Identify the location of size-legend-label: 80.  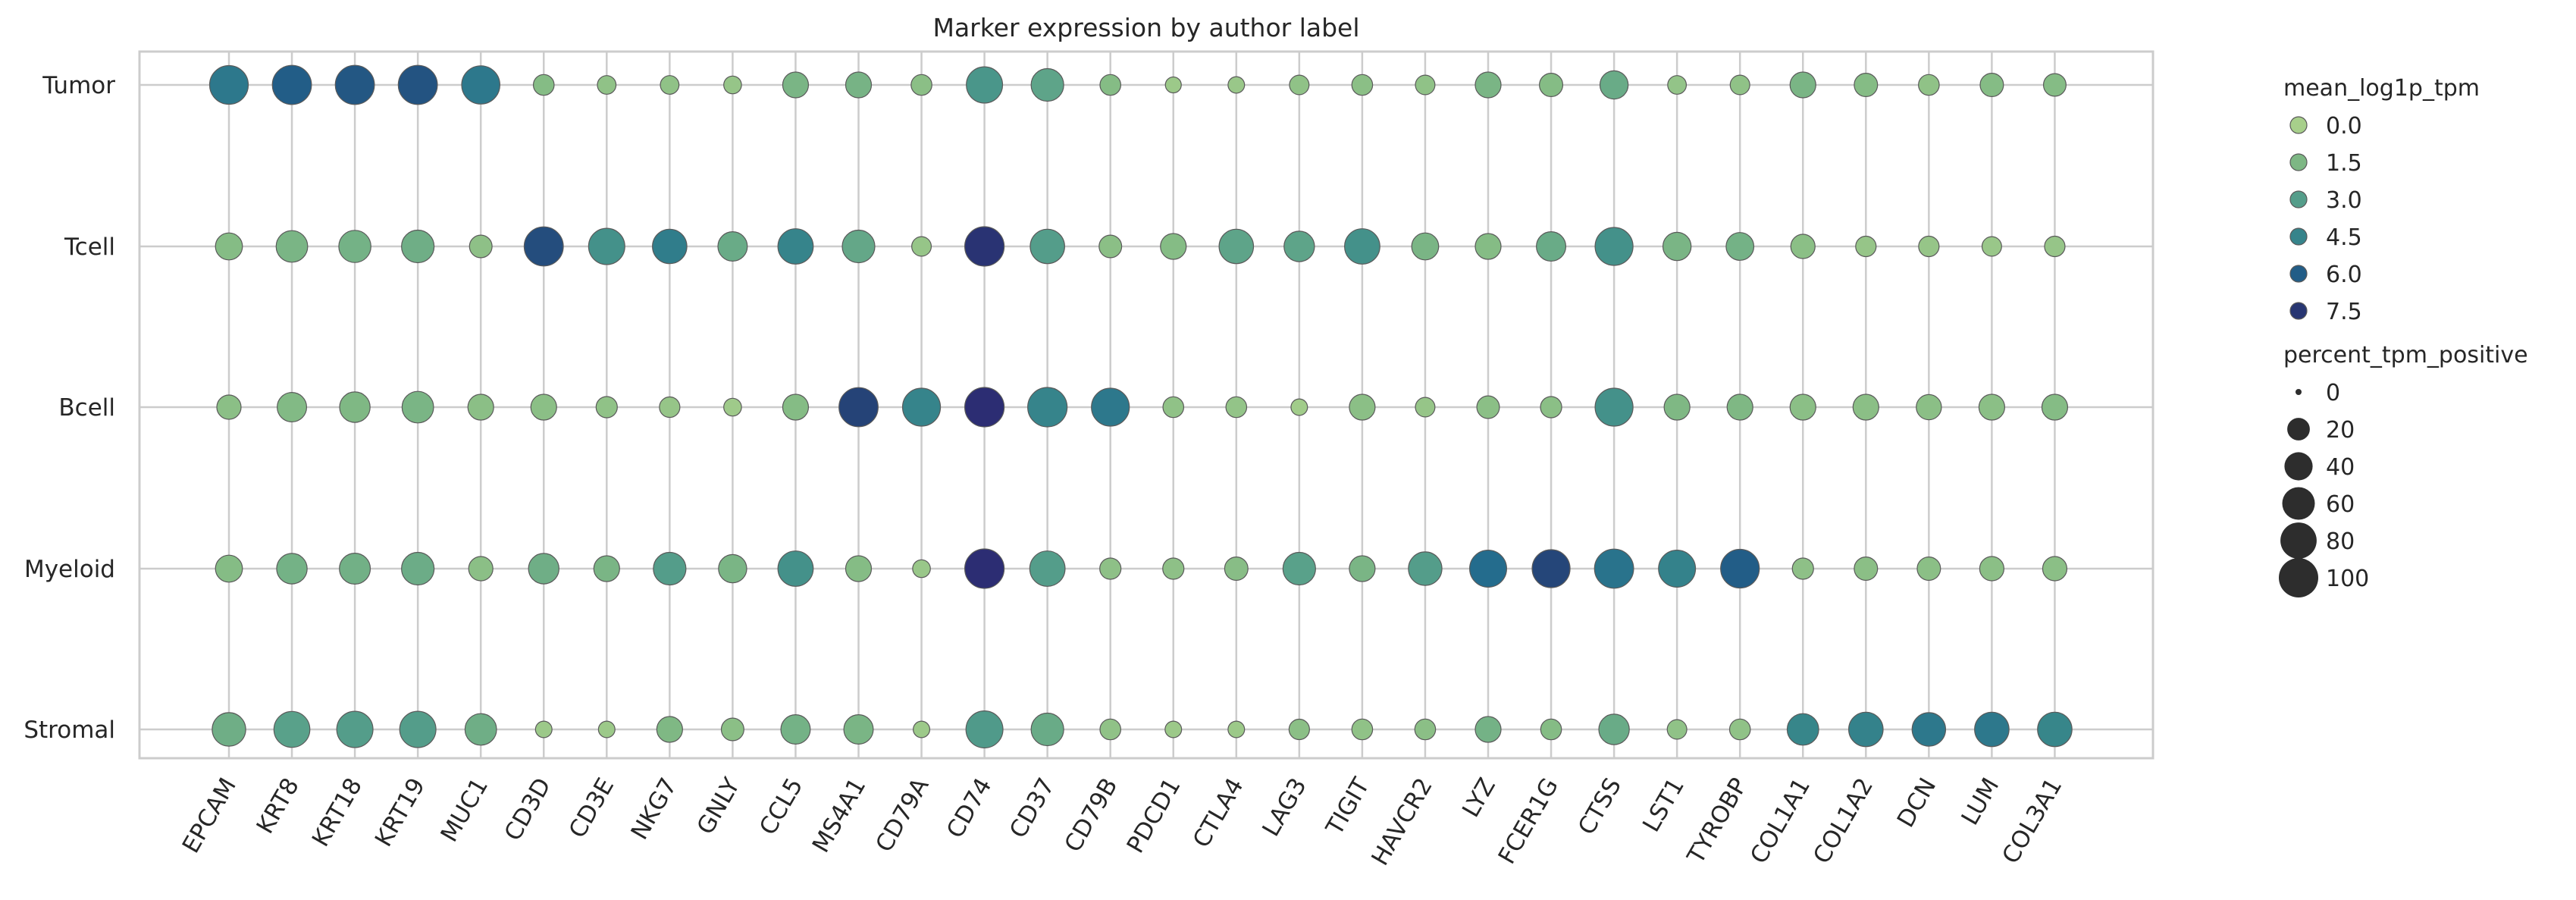
(2340, 542).